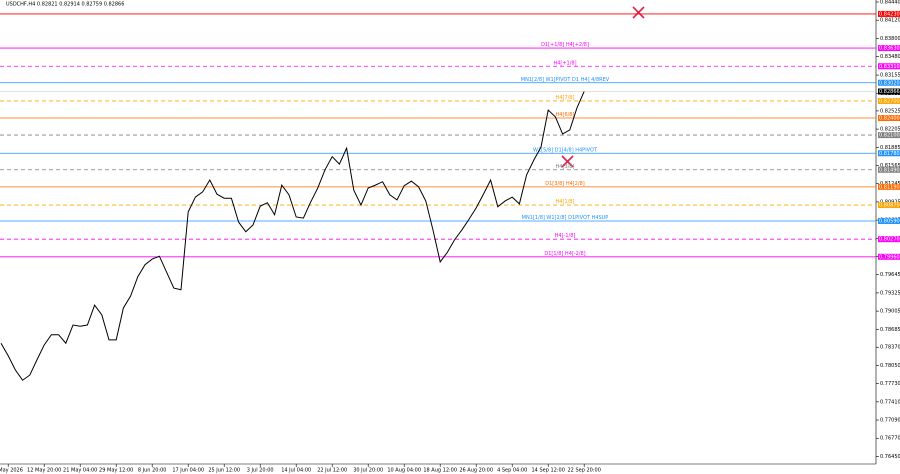  What do you see at coordinates (565, 115) in the screenshot?
I see `level-label: H4[6/8]` at bounding box center [565, 115].